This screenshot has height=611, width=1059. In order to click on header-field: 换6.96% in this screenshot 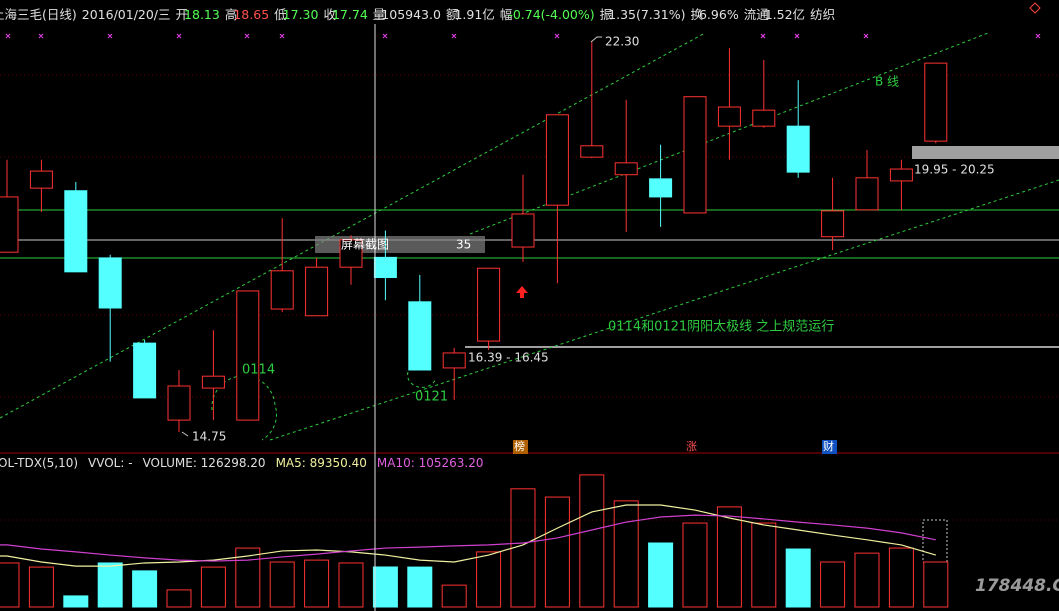, I will do `click(714, 13)`.